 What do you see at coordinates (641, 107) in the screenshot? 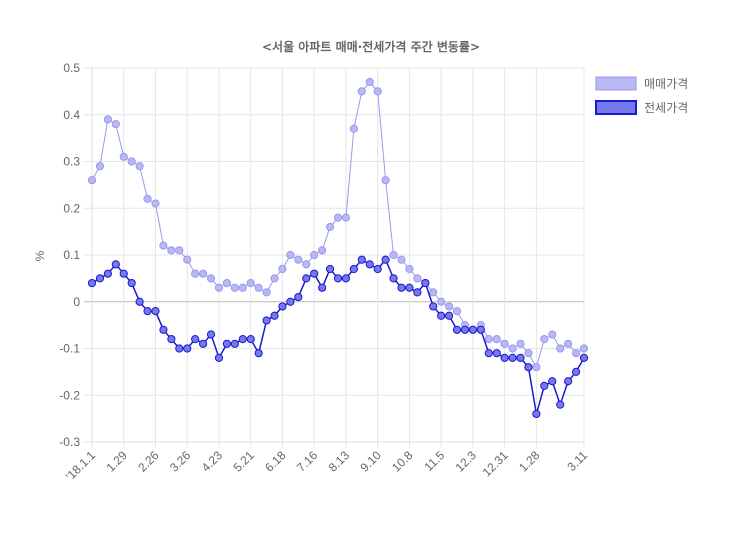
I see `legend-item: 전세가격` at bounding box center [641, 107].